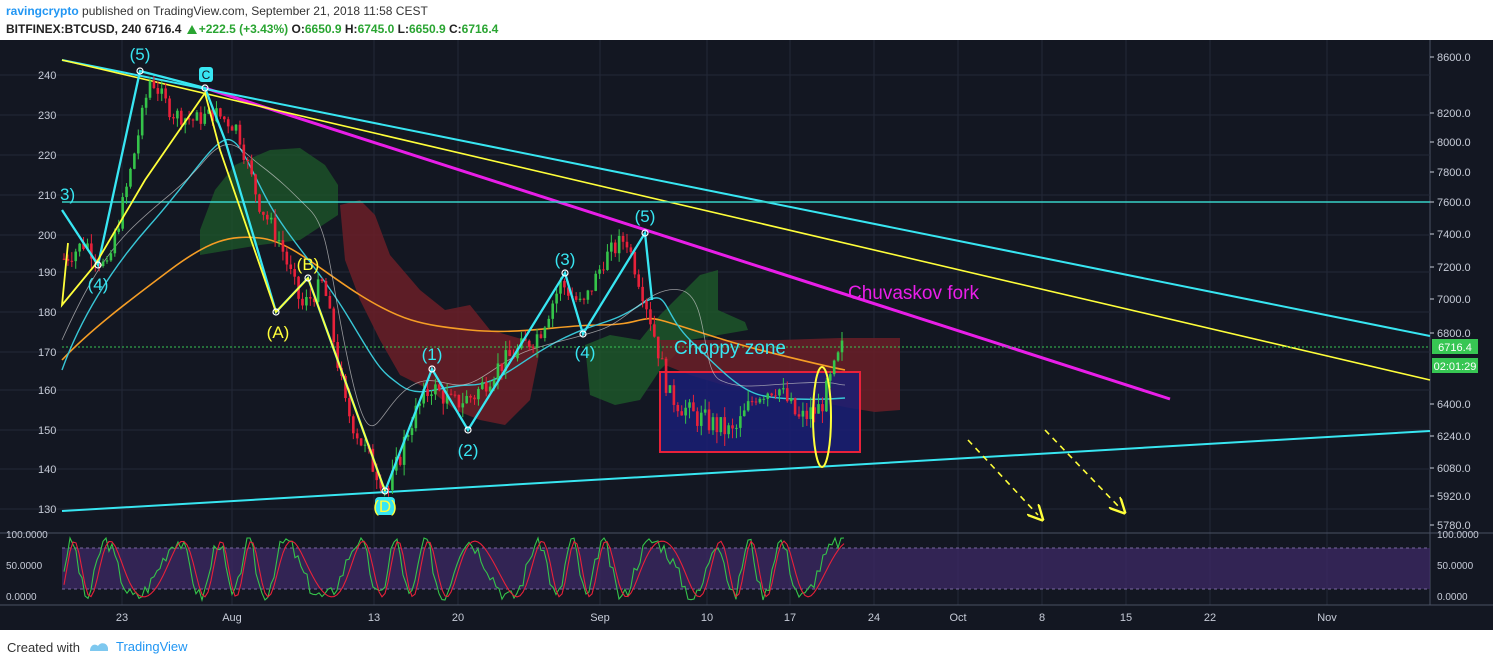 The height and width of the screenshot is (665, 1493). What do you see at coordinates (21, 597) in the screenshot?
I see `oscillator-tick-left: 0.0000` at bounding box center [21, 597].